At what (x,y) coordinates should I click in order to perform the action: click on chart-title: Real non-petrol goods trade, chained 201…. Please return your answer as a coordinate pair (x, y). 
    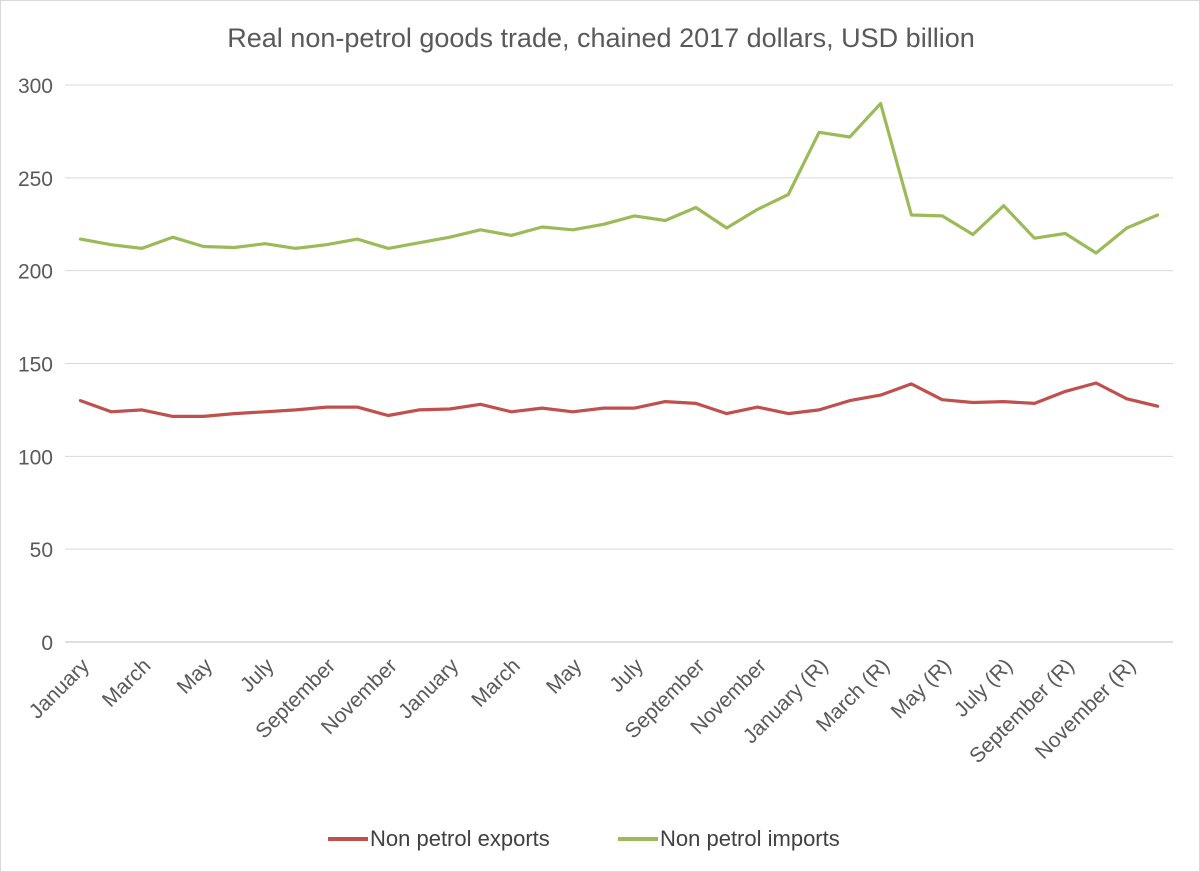
    Looking at the image, I should click on (600, 38).